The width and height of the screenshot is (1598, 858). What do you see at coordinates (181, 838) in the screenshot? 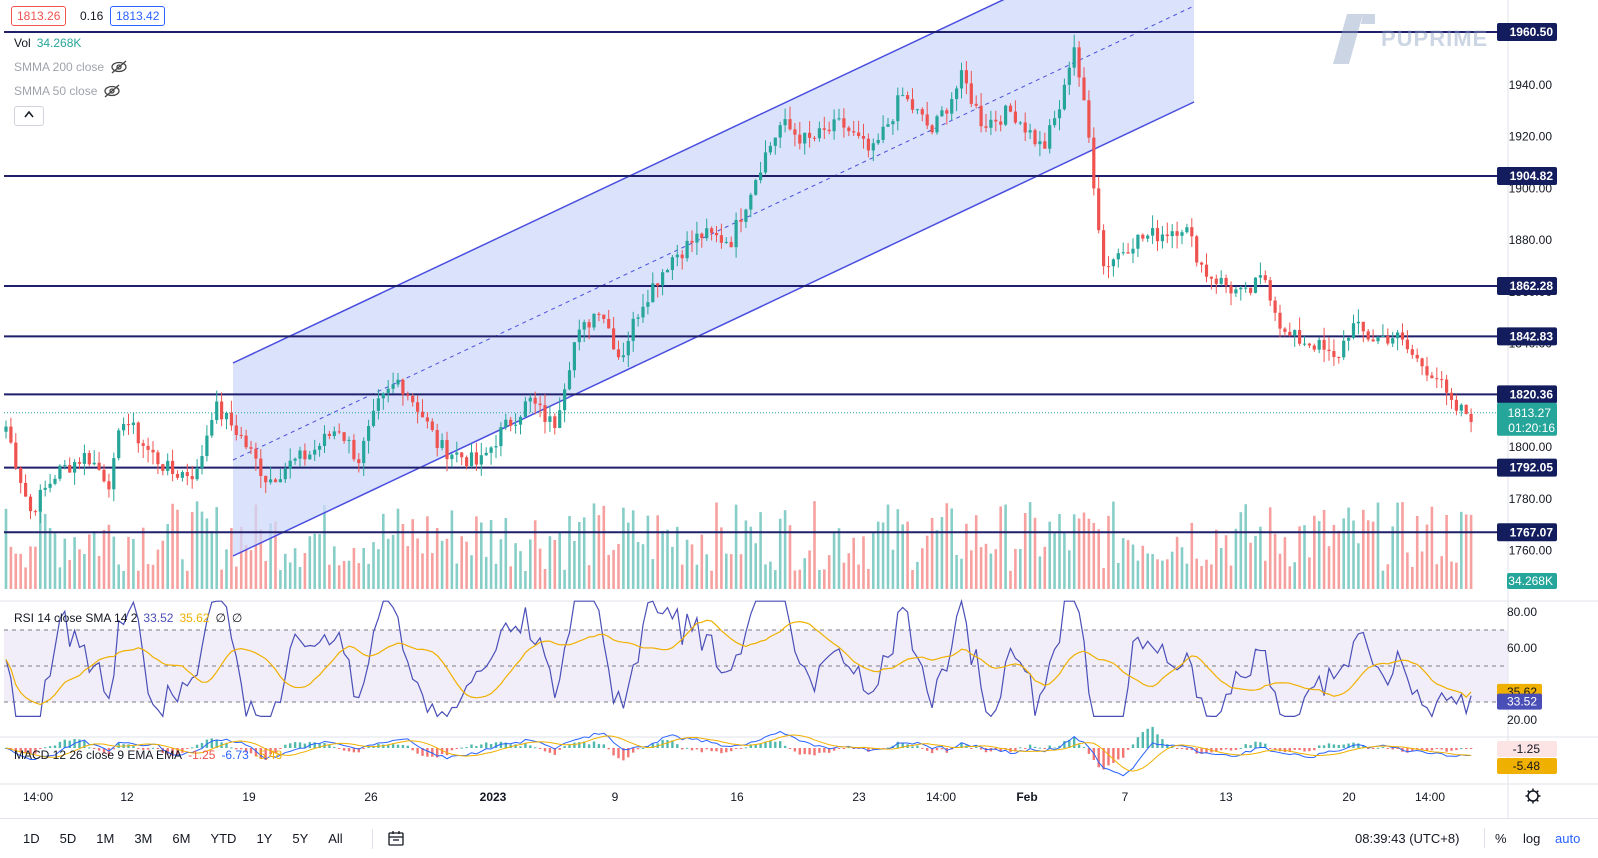
I see `timeframe-6m: 6M` at bounding box center [181, 838].